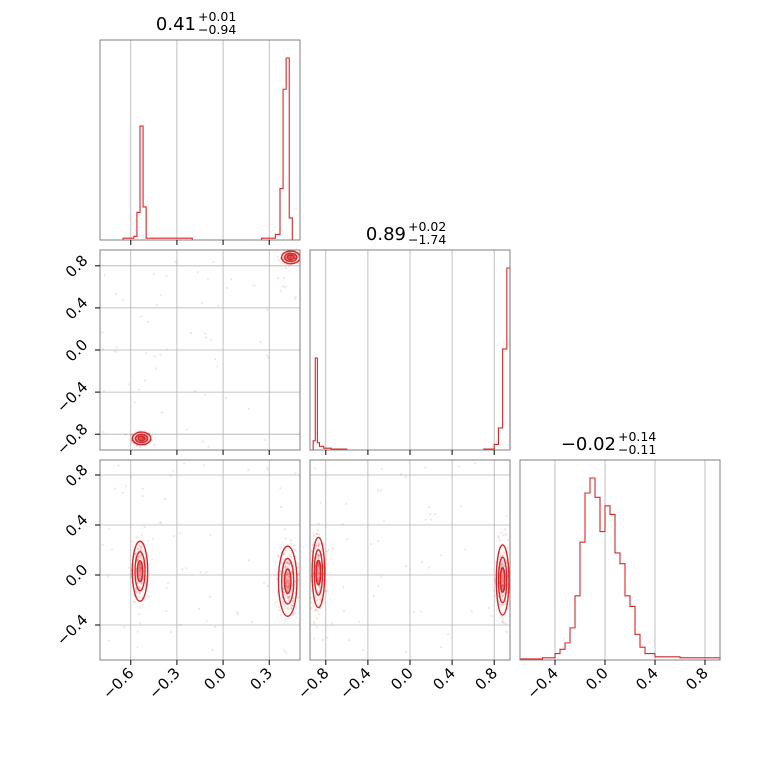  I want to click on panel-frame, so click(620, 560).